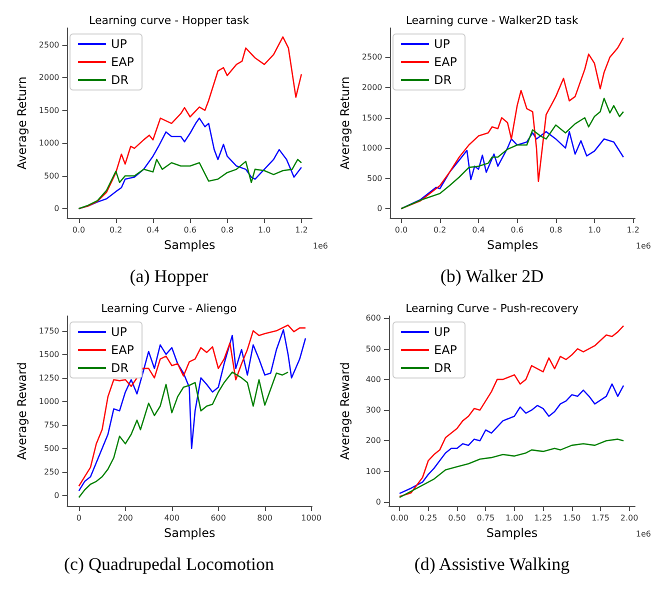  What do you see at coordinates (571, 518) in the screenshot?
I see `x-tick-label: 1.50` at bounding box center [571, 518].